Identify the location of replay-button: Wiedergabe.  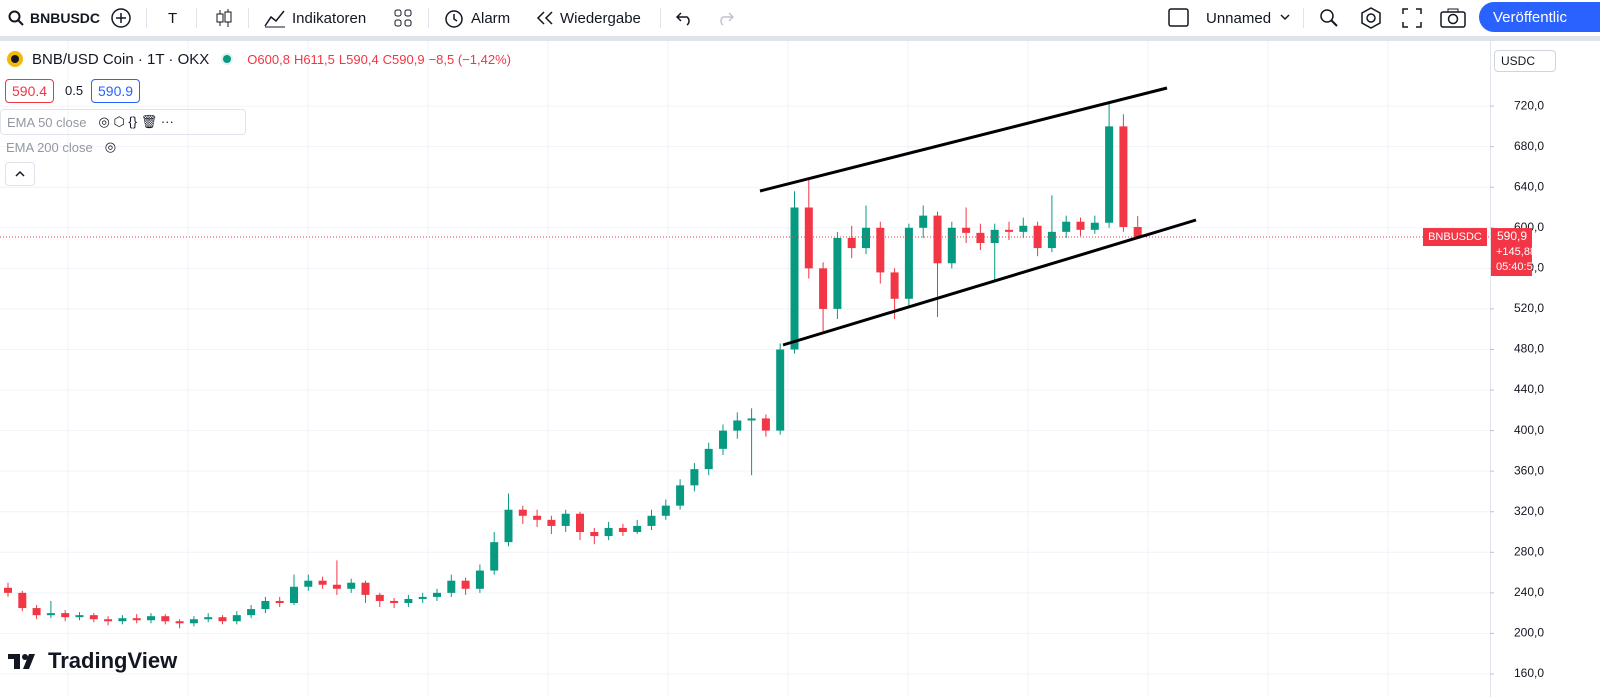
(588, 18).